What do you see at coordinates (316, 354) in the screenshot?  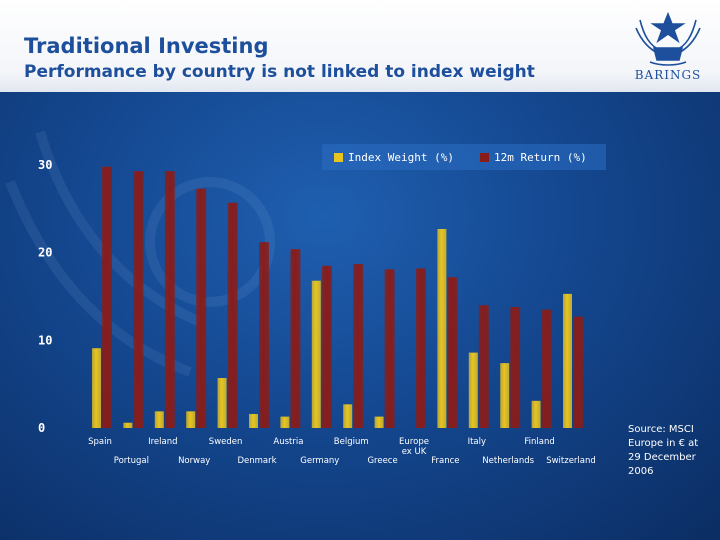 I see `bar-index-weight-germany` at bounding box center [316, 354].